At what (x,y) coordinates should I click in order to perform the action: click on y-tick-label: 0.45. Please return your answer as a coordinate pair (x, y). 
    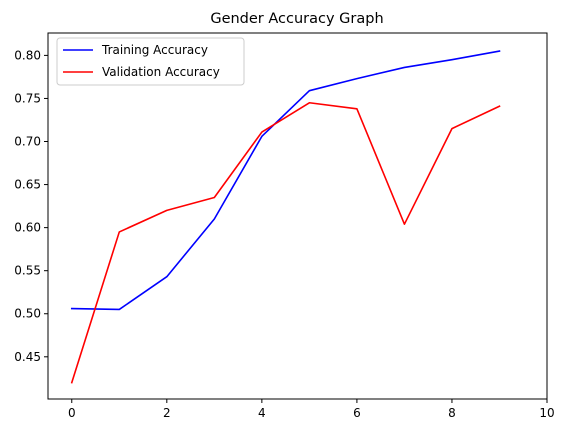
    Looking at the image, I should click on (27, 357).